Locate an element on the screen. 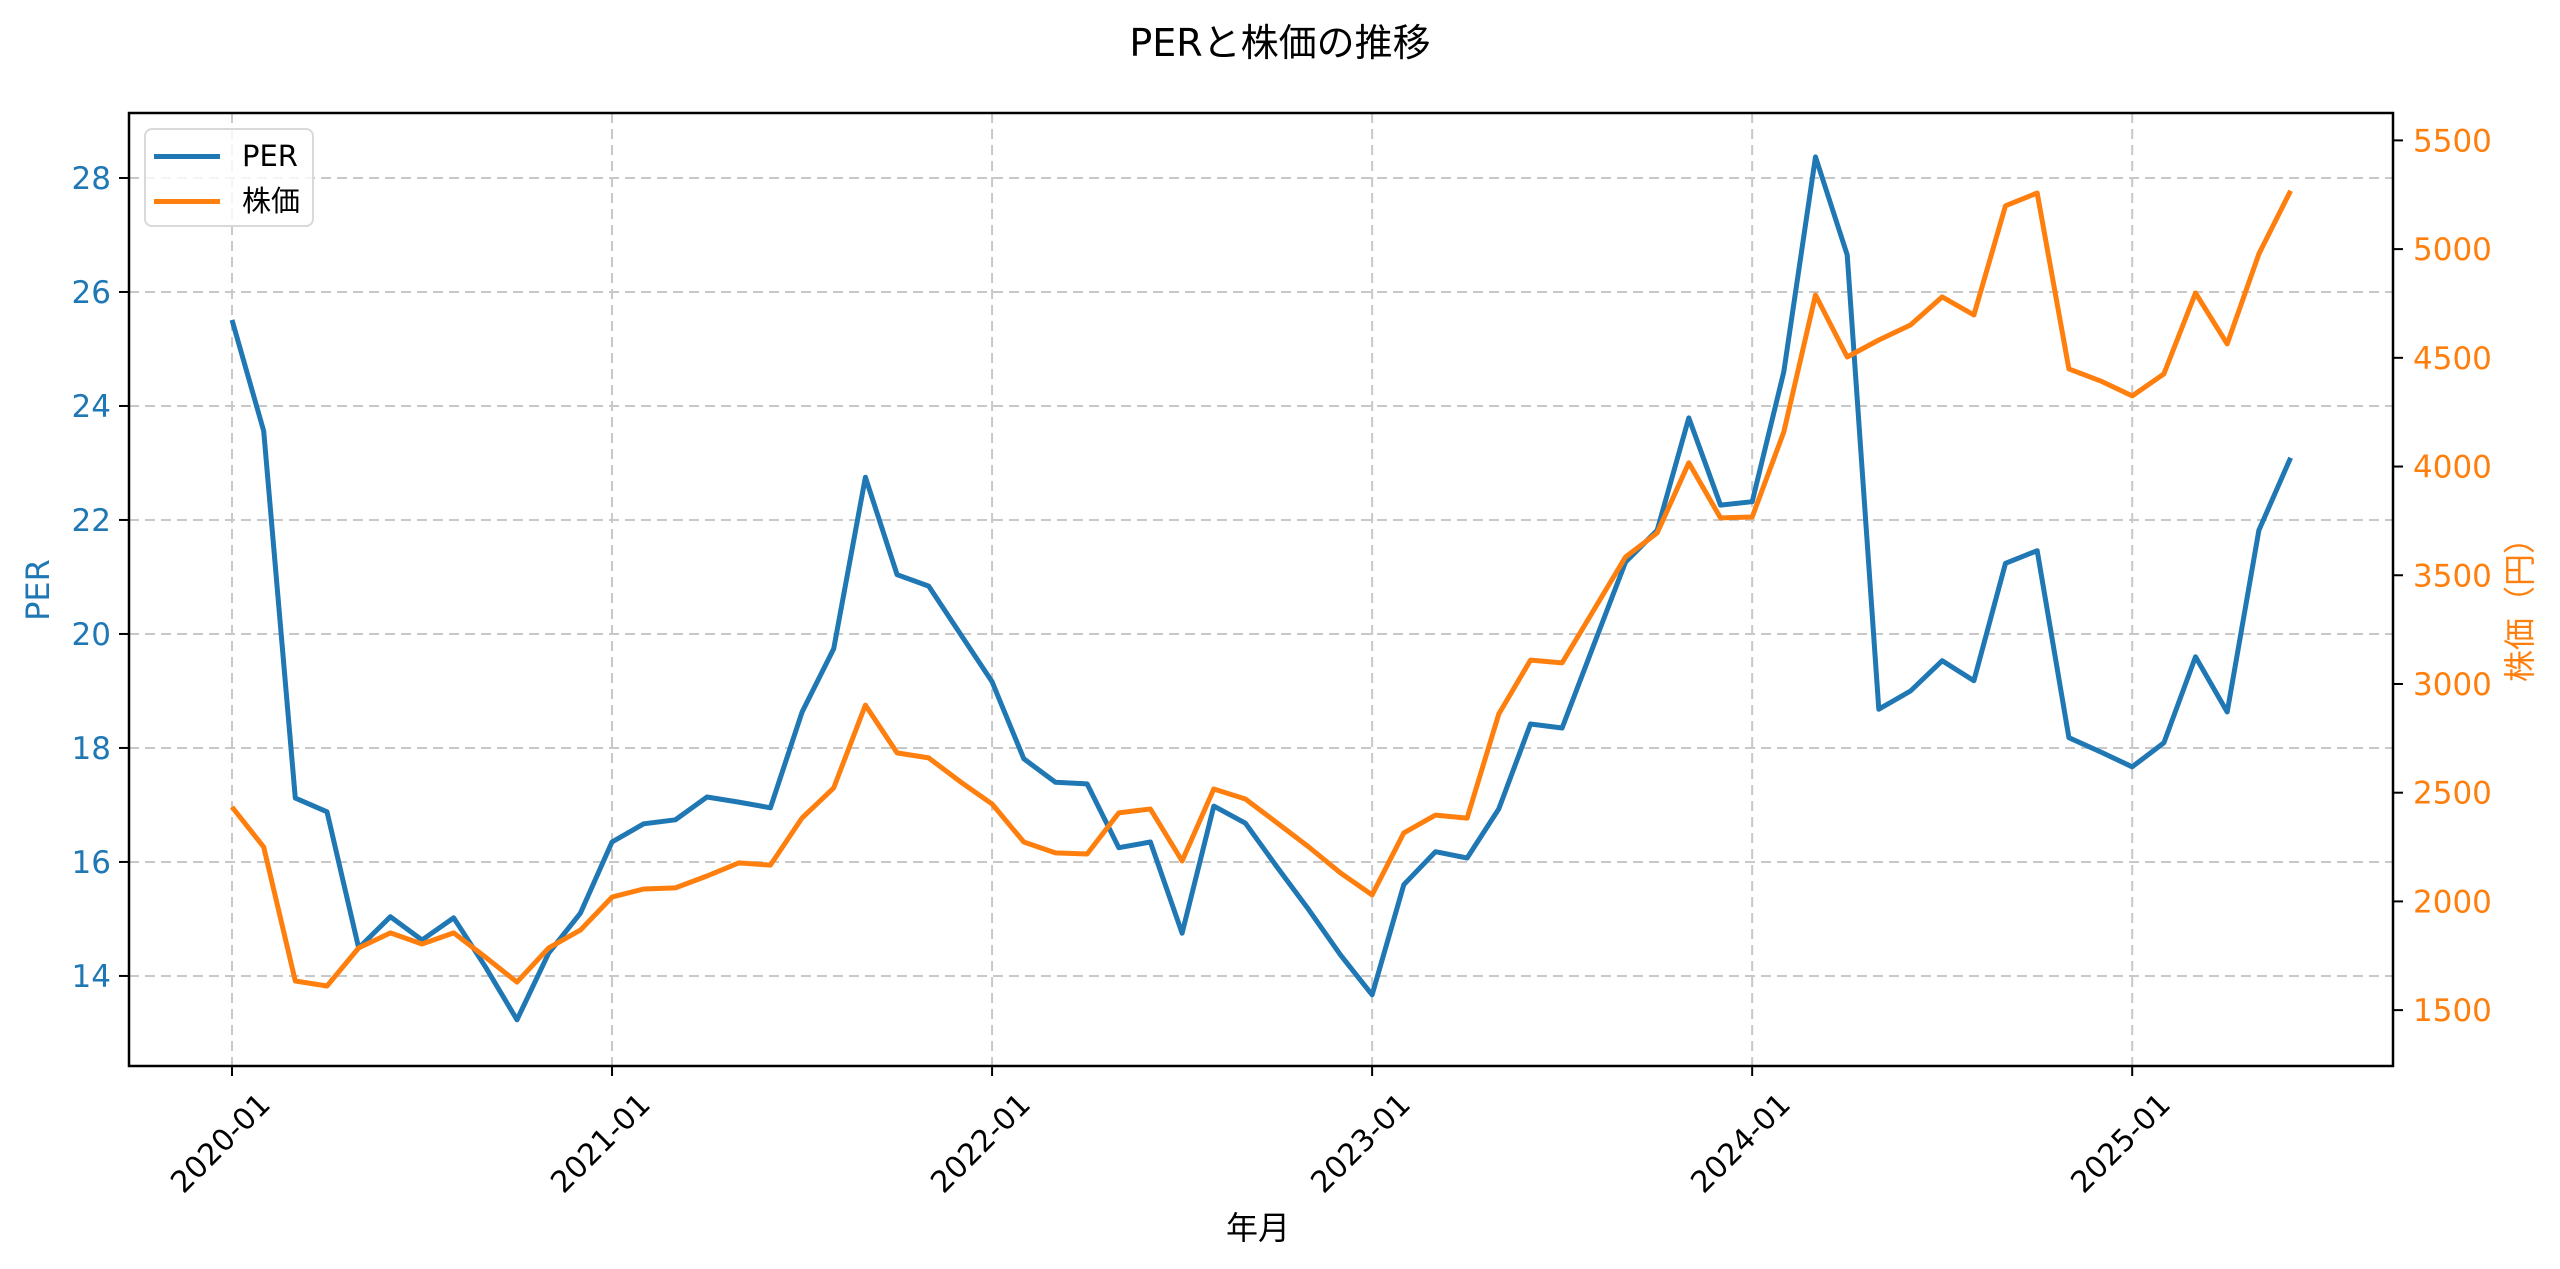  y-tick-label-right: 3000 is located at coordinates (2452, 685).